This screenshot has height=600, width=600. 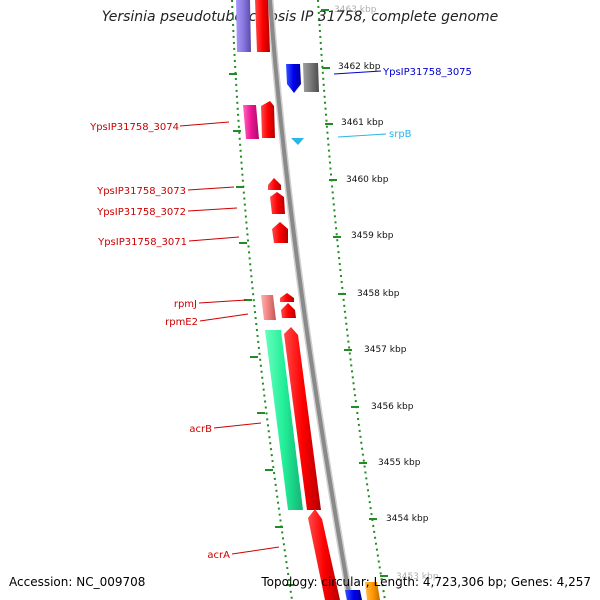 I want to click on gene-blue-bottom, so click(x=353, y=595).